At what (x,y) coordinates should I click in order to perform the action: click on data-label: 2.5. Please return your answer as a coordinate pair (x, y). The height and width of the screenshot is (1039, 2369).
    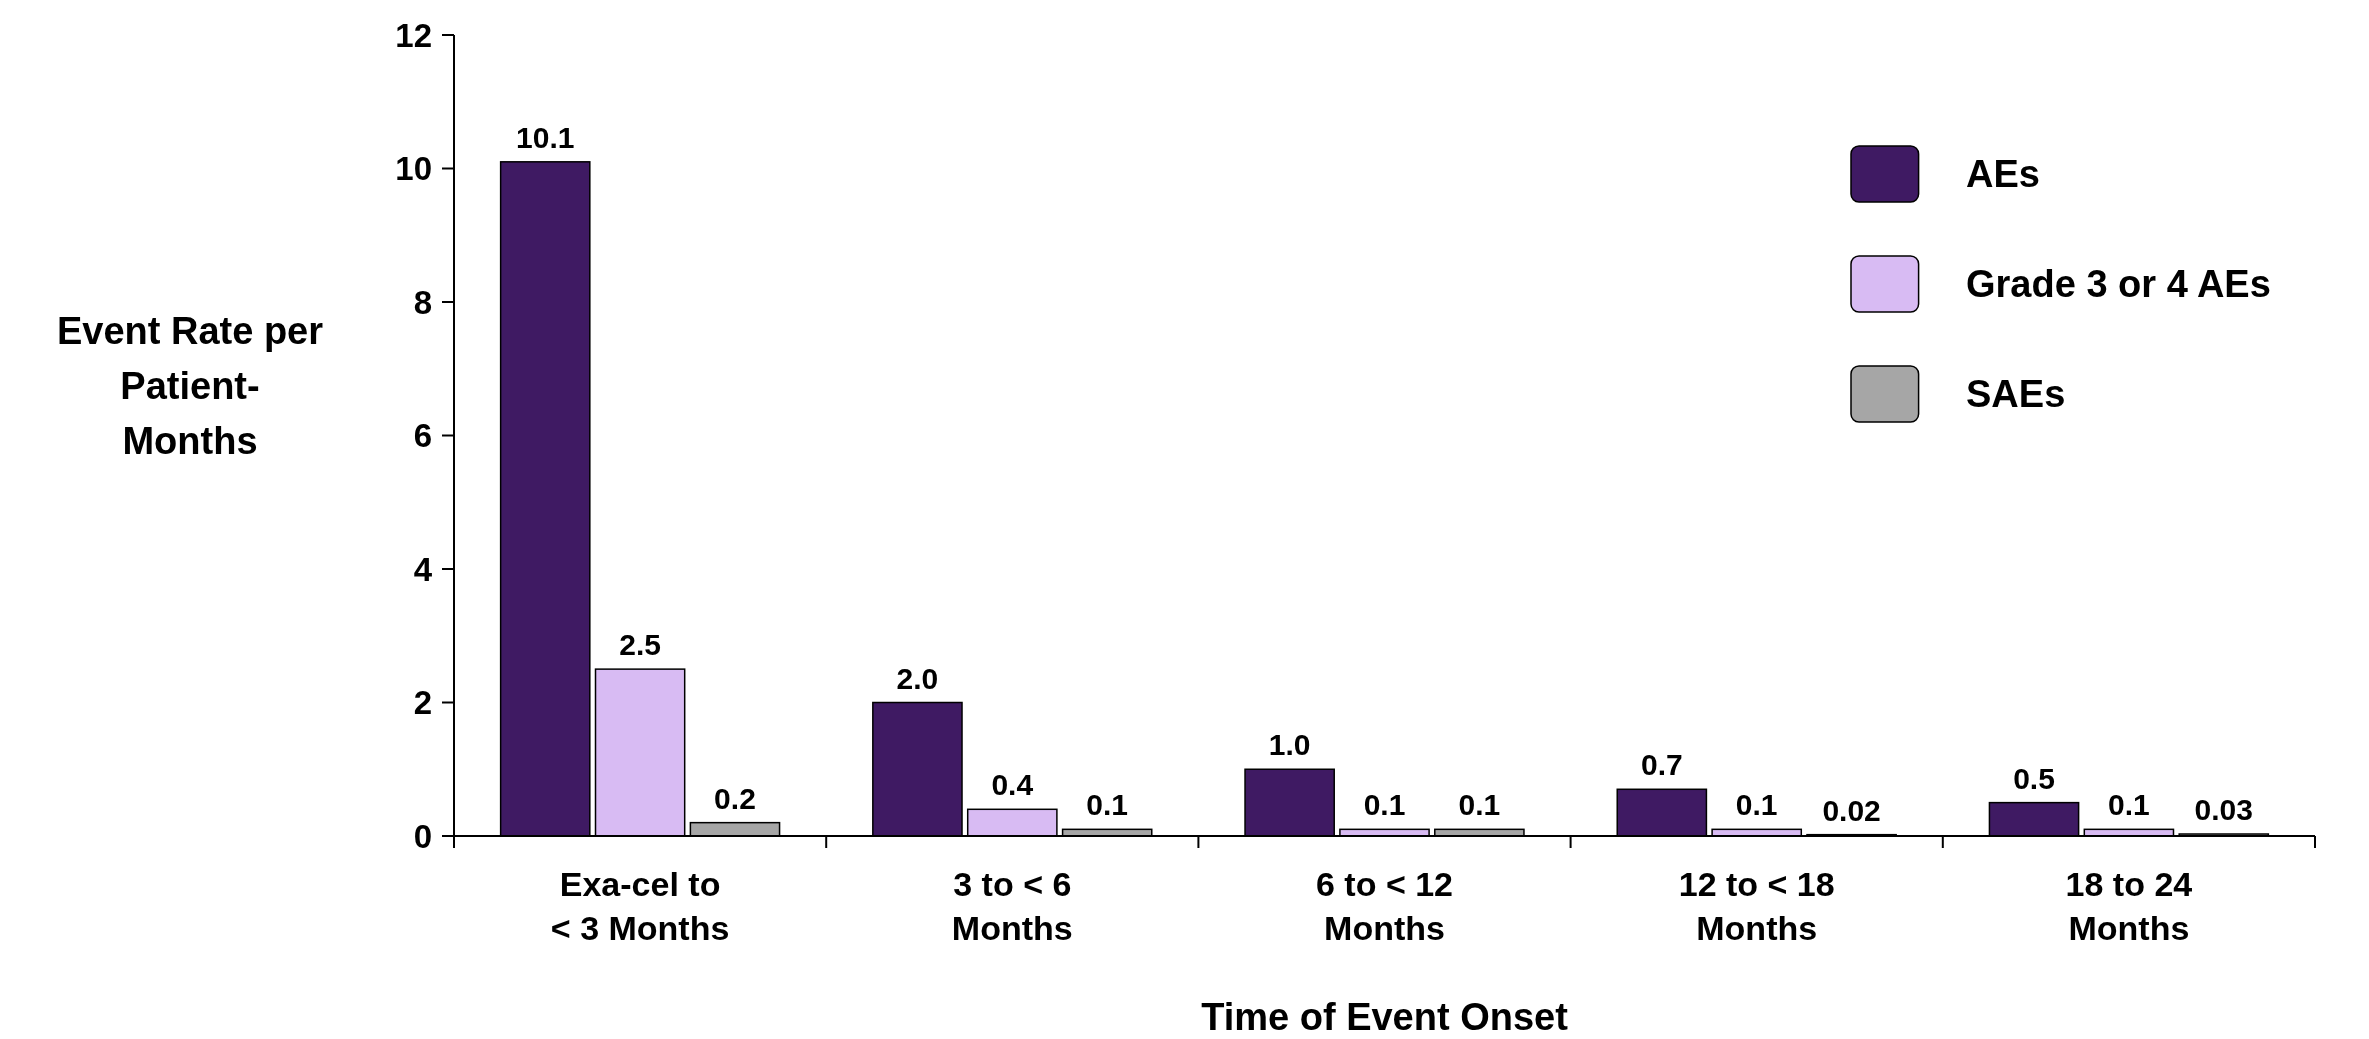
    Looking at the image, I should click on (640, 645).